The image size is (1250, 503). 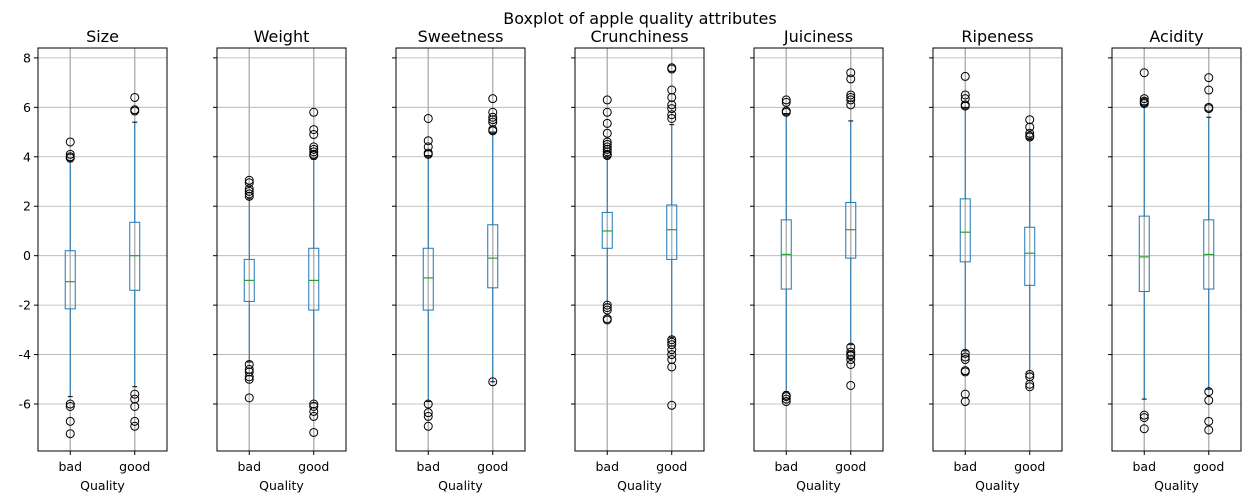 I want to click on panel-ripeness: Ripeness bad good Quality, so click(x=996, y=260).